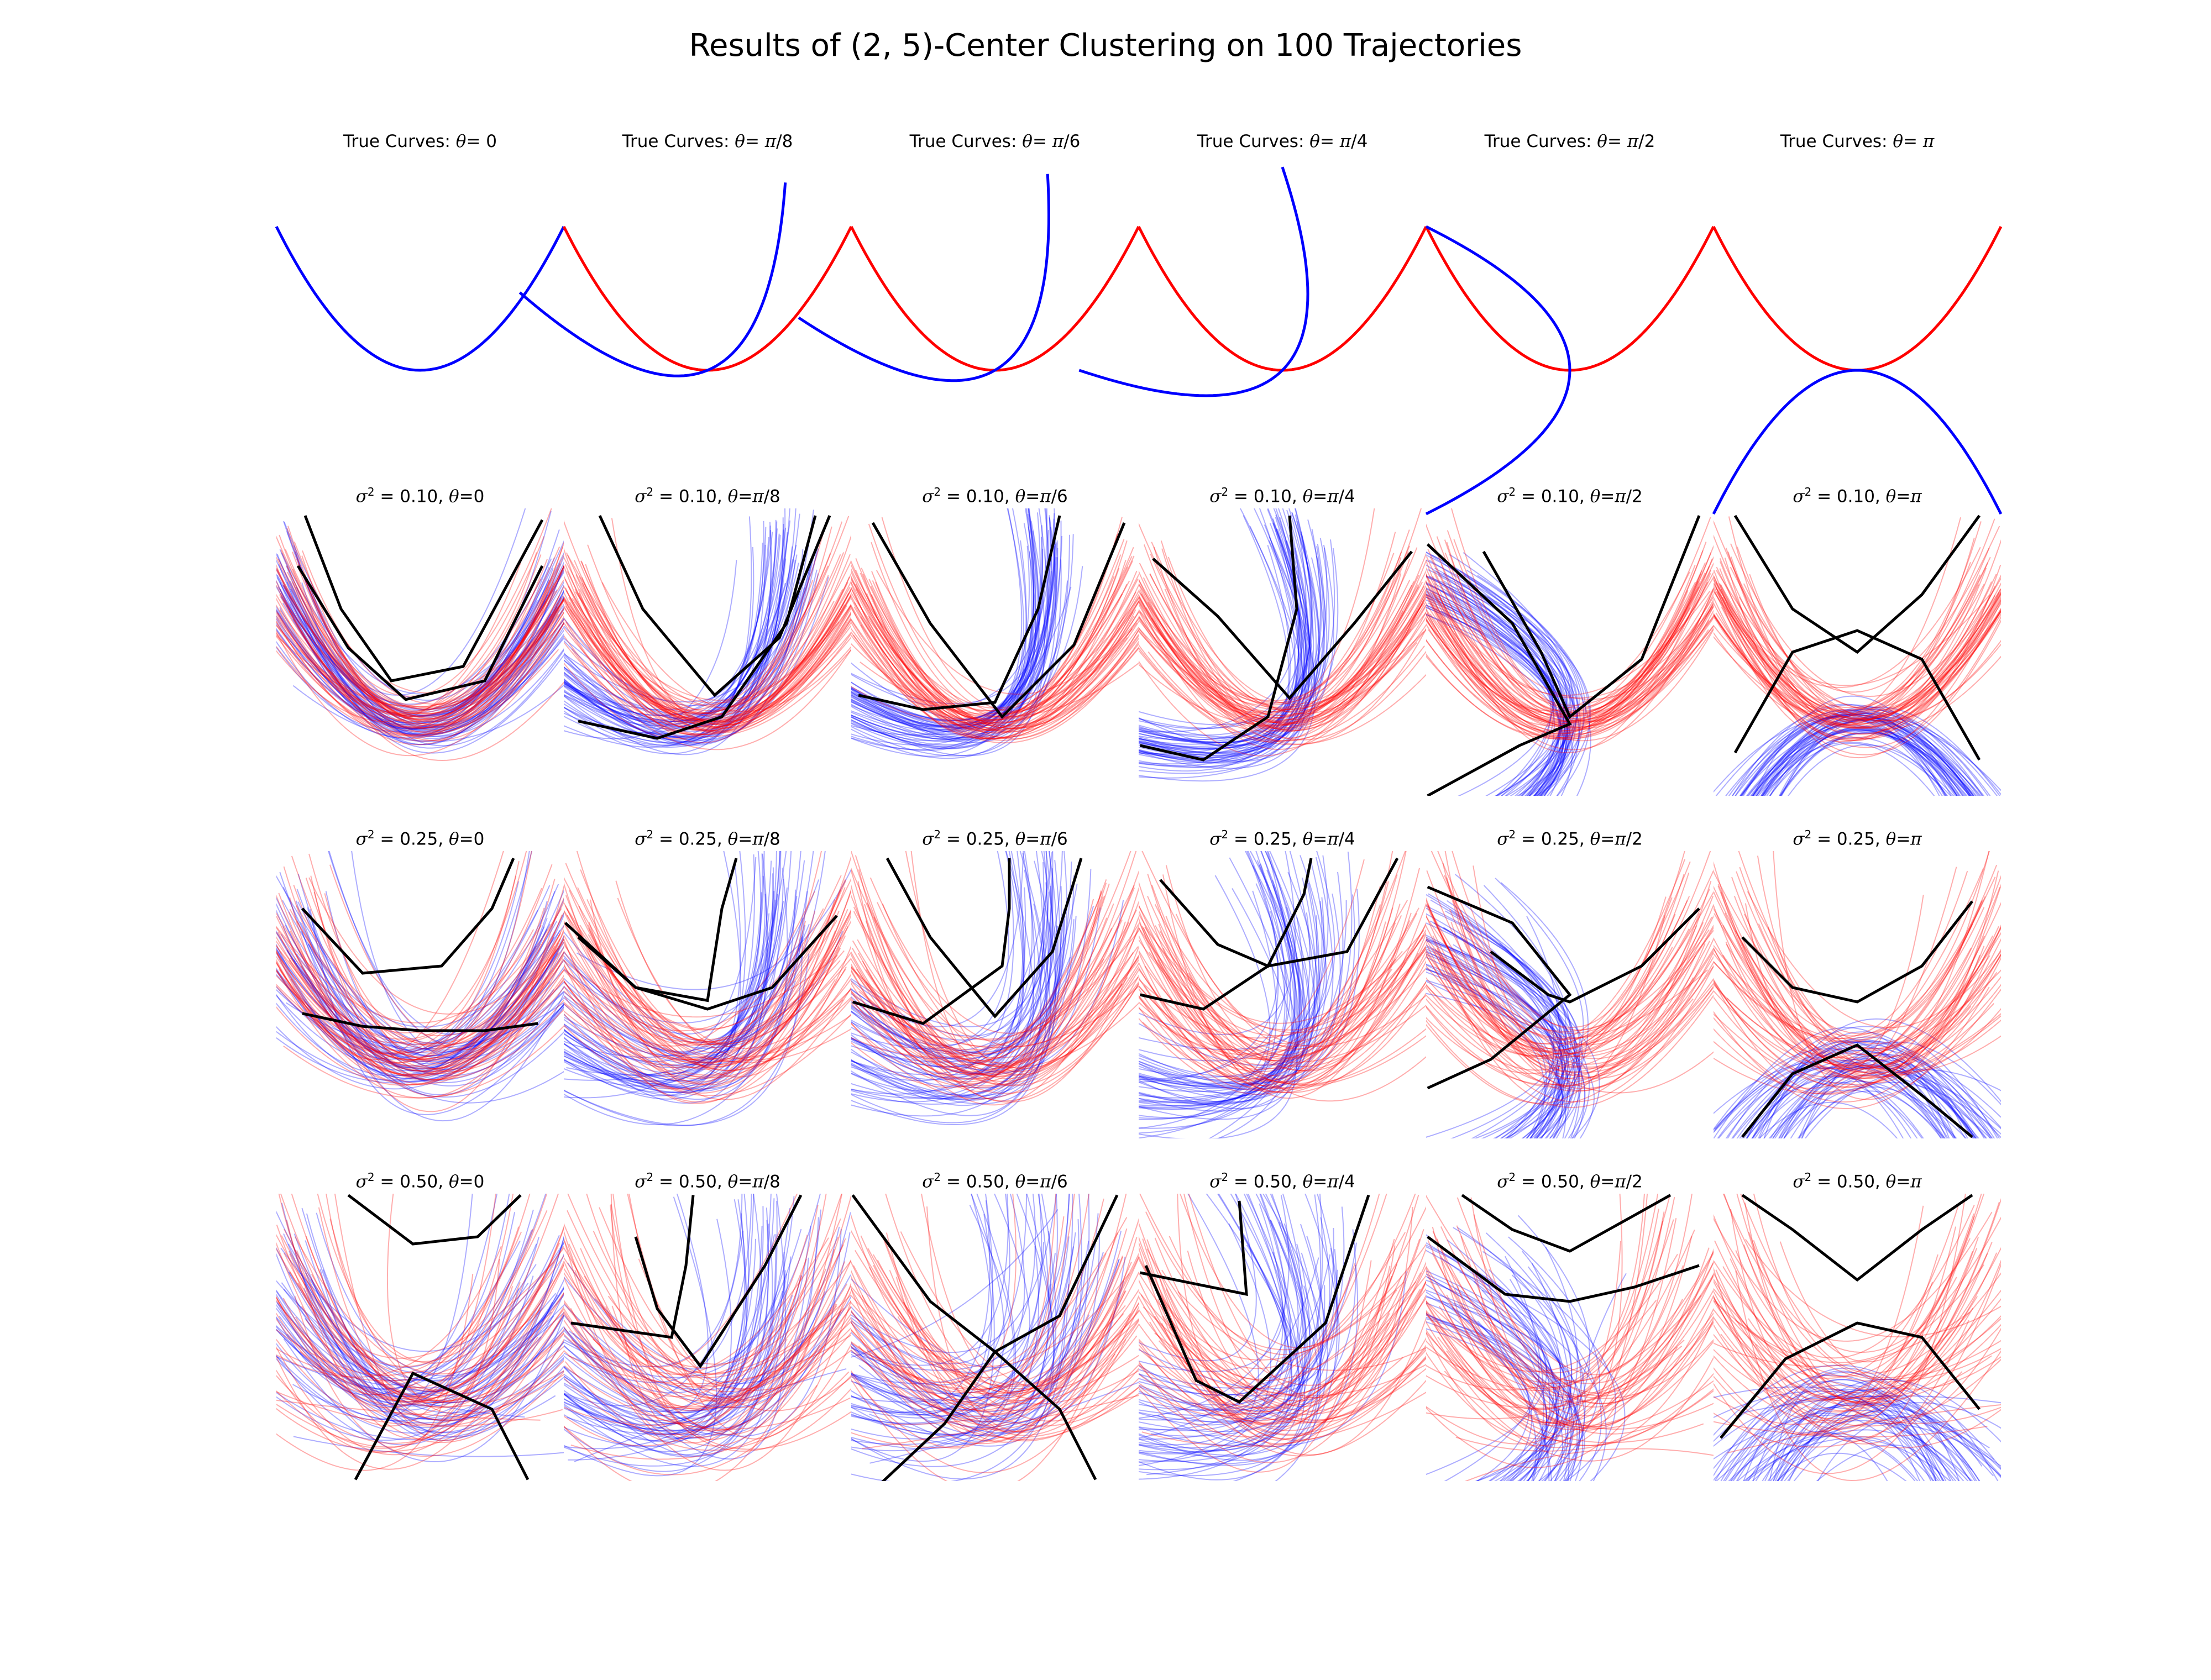 The height and width of the screenshot is (1680, 2211). I want to click on panel-title: σ2 = 0.25, θ=π/8, so click(707, 838).